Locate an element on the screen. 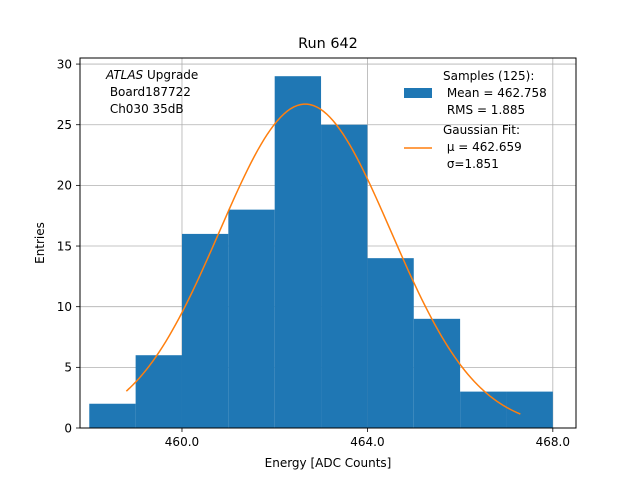  y-axis-ticks: 0 5 10 15 20 25 30 is located at coordinates (68, 246).